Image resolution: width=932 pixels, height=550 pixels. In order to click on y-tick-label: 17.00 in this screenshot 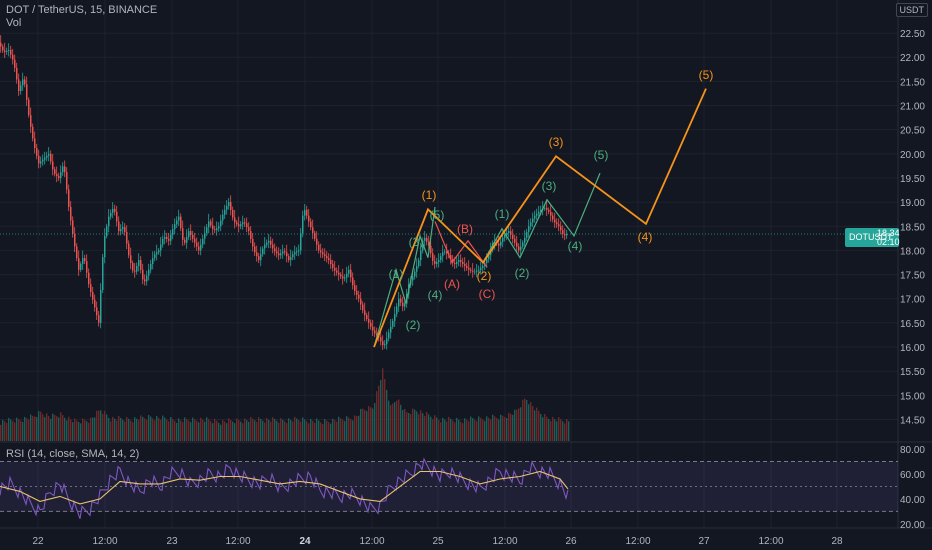, I will do `click(912, 300)`.